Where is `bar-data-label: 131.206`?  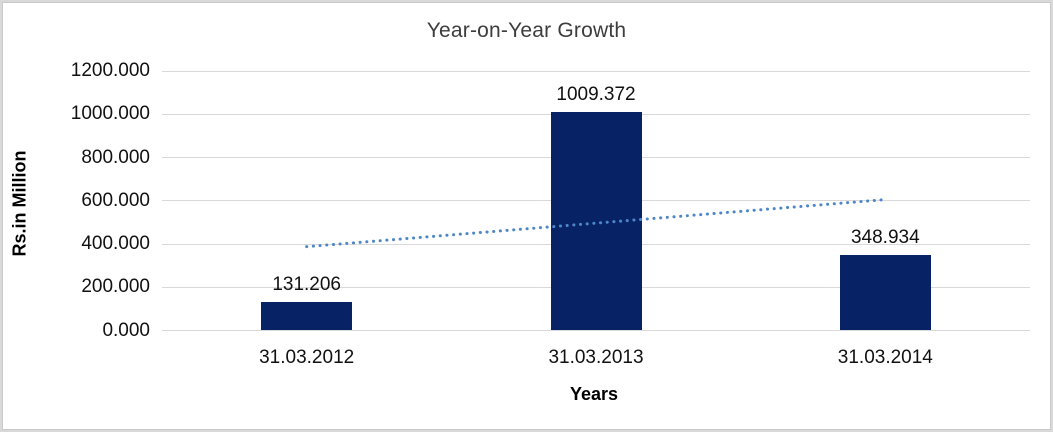
bar-data-label: 131.206 is located at coordinates (306, 285).